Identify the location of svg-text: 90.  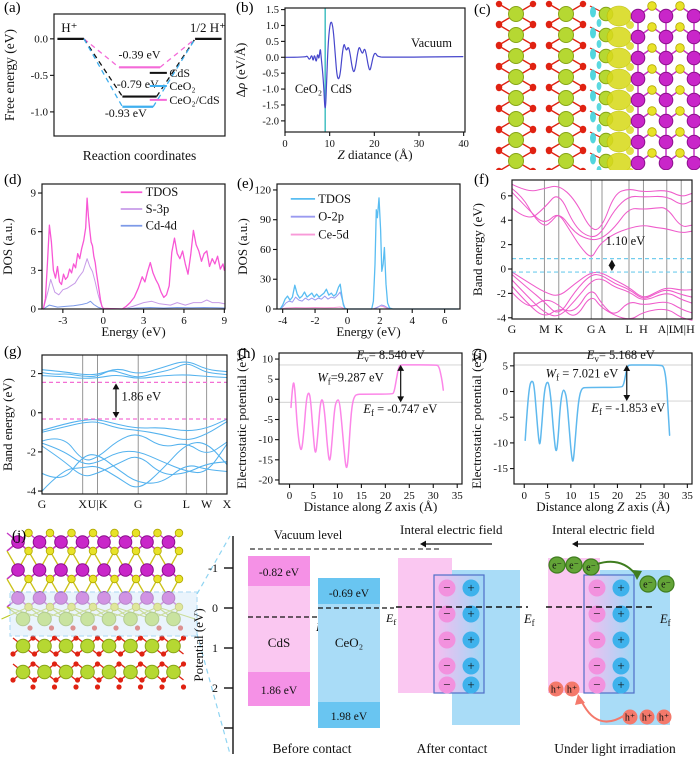
(266, 220).